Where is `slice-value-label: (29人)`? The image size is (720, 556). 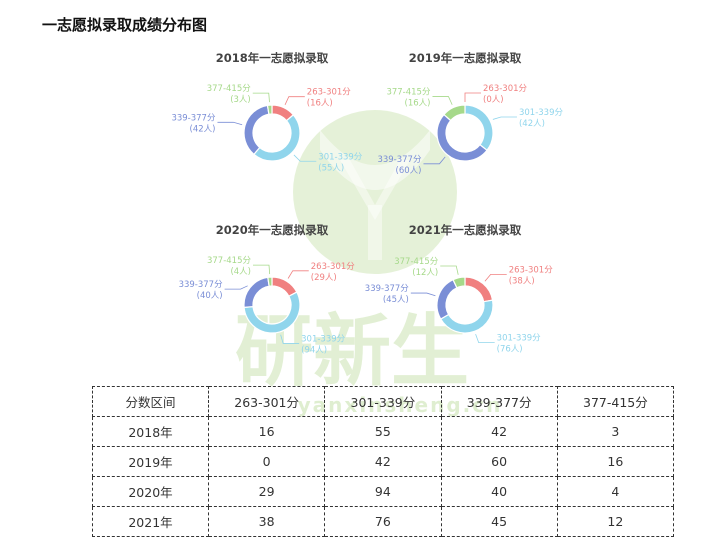
slice-value-label: (29人) is located at coordinates (324, 278).